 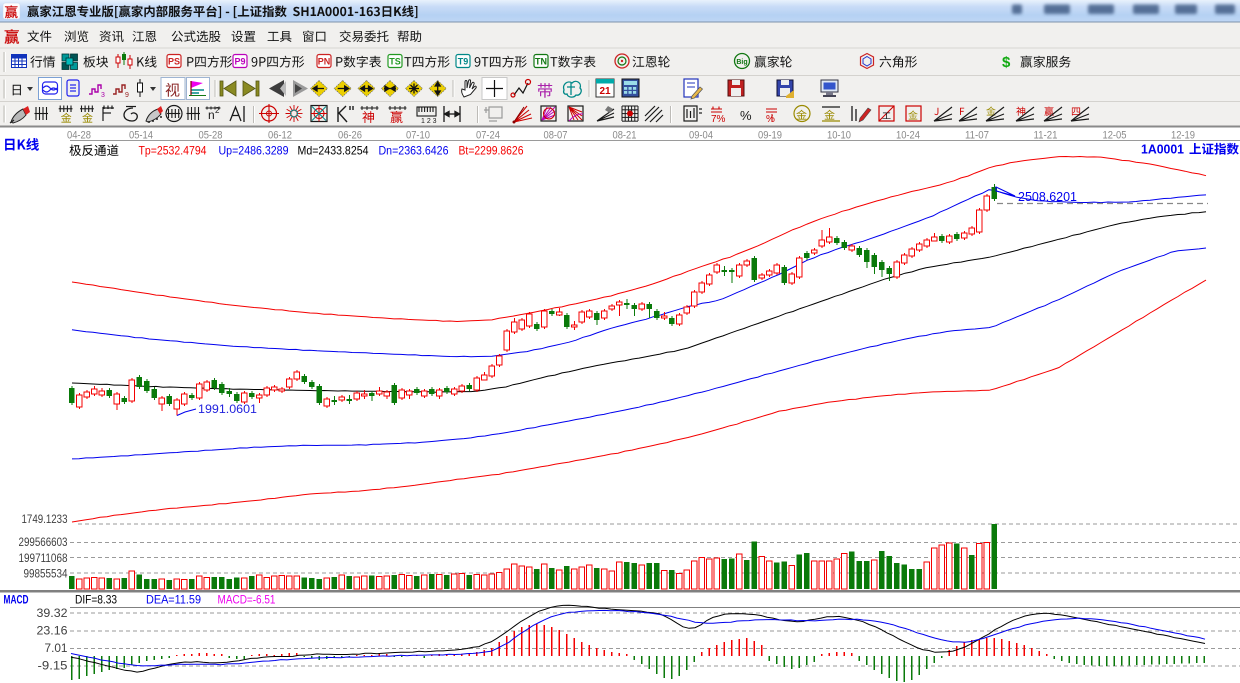 I want to click on svg-text: 08-21, so click(x=625, y=136).